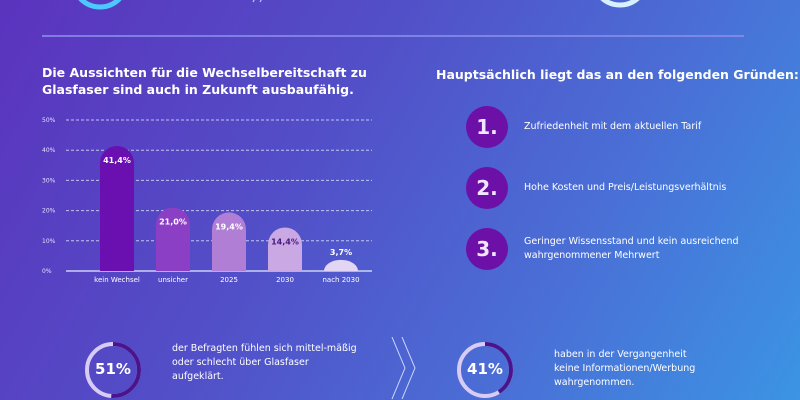 The image size is (800, 400). I want to click on reason-number: 3., so click(487, 249).